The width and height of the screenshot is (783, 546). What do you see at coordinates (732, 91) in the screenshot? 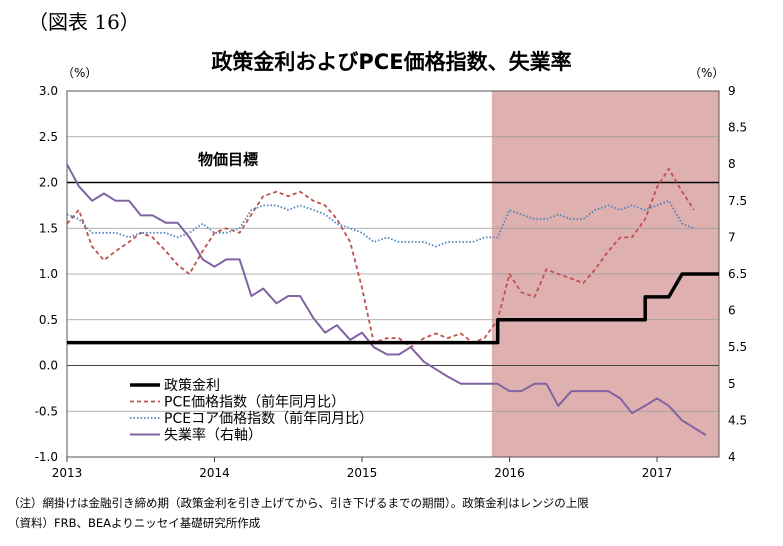
I see `y-right-tick-label: 9` at bounding box center [732, 91].